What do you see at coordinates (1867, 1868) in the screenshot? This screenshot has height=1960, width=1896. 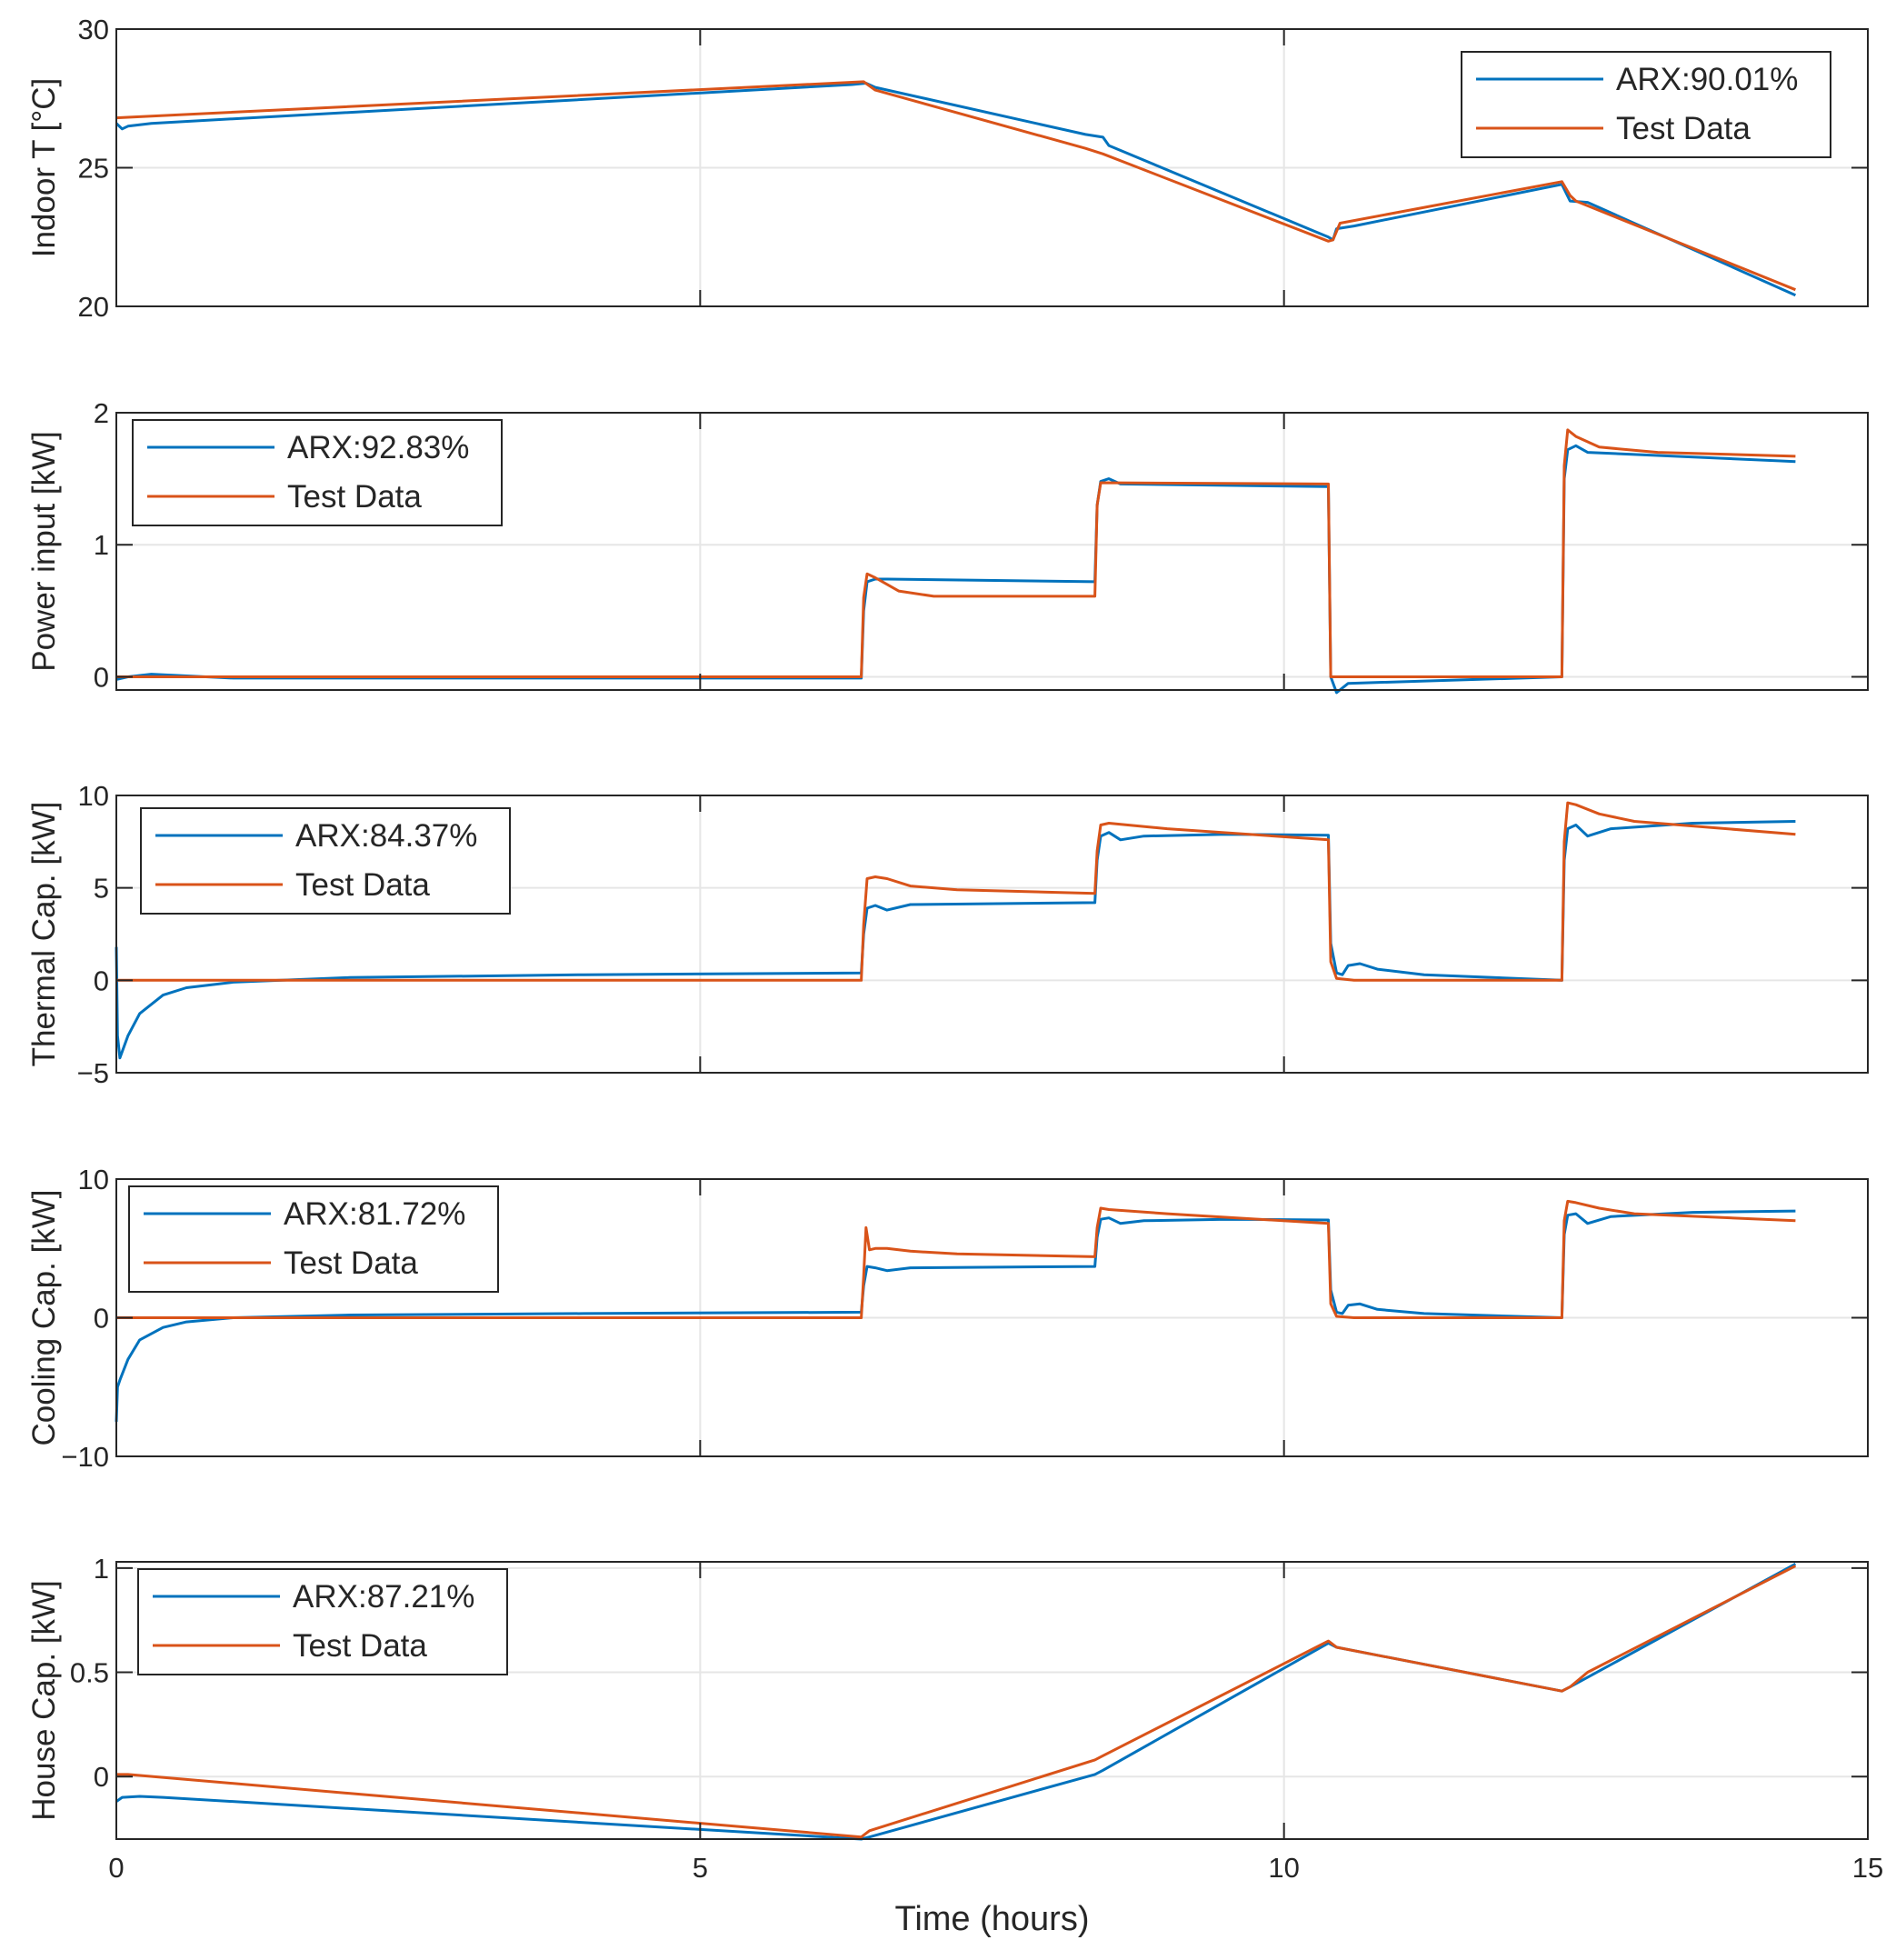 I see `x-tick-label: 15` at bounding box center [1867, 1868].